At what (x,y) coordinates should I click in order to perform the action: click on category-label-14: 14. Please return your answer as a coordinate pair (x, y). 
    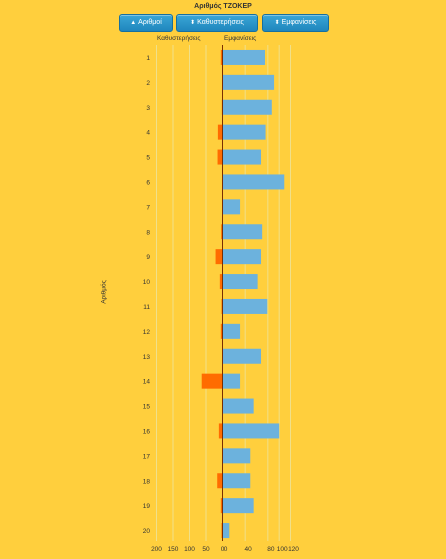
    Looking at the image, I should click on (147, 382).